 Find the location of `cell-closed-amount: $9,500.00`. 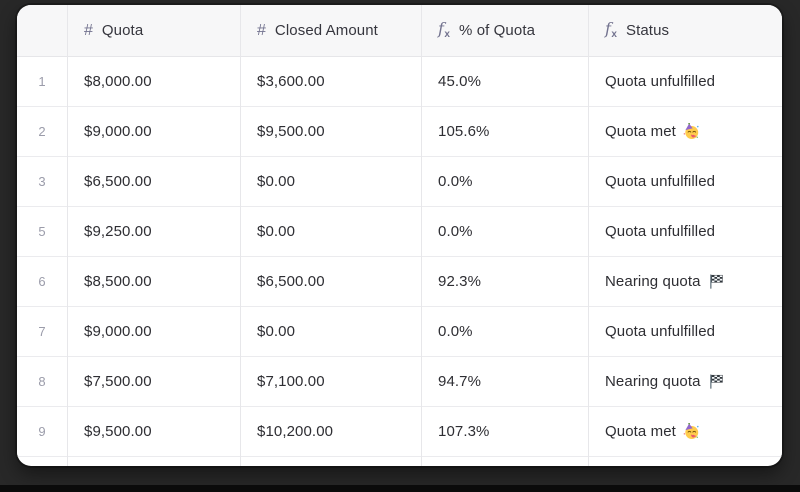

cell-closed-amount: $9,500.00 is located at coordinates (291, 131).